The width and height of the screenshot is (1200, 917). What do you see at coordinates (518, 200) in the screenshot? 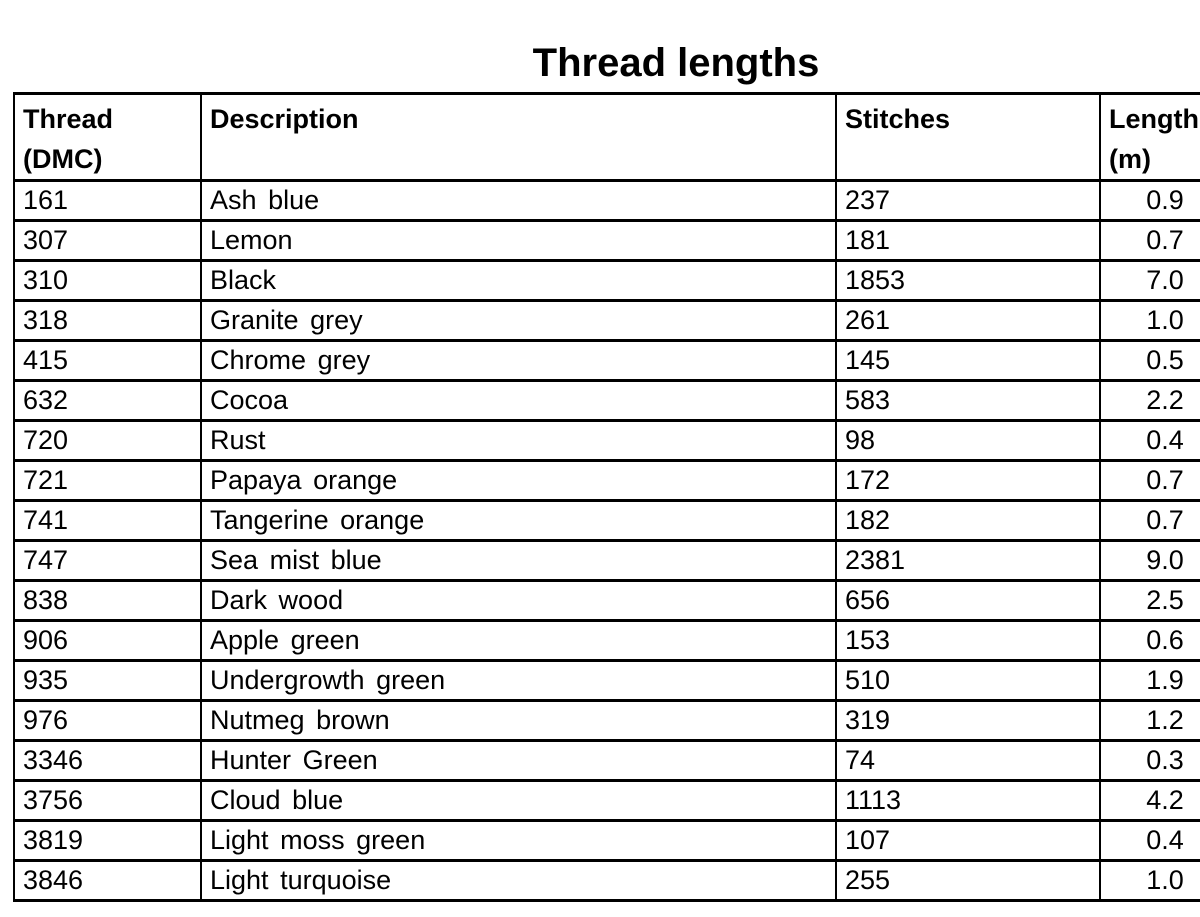
I see `cell-description: Ash blue` at bounding box center [518, 200].